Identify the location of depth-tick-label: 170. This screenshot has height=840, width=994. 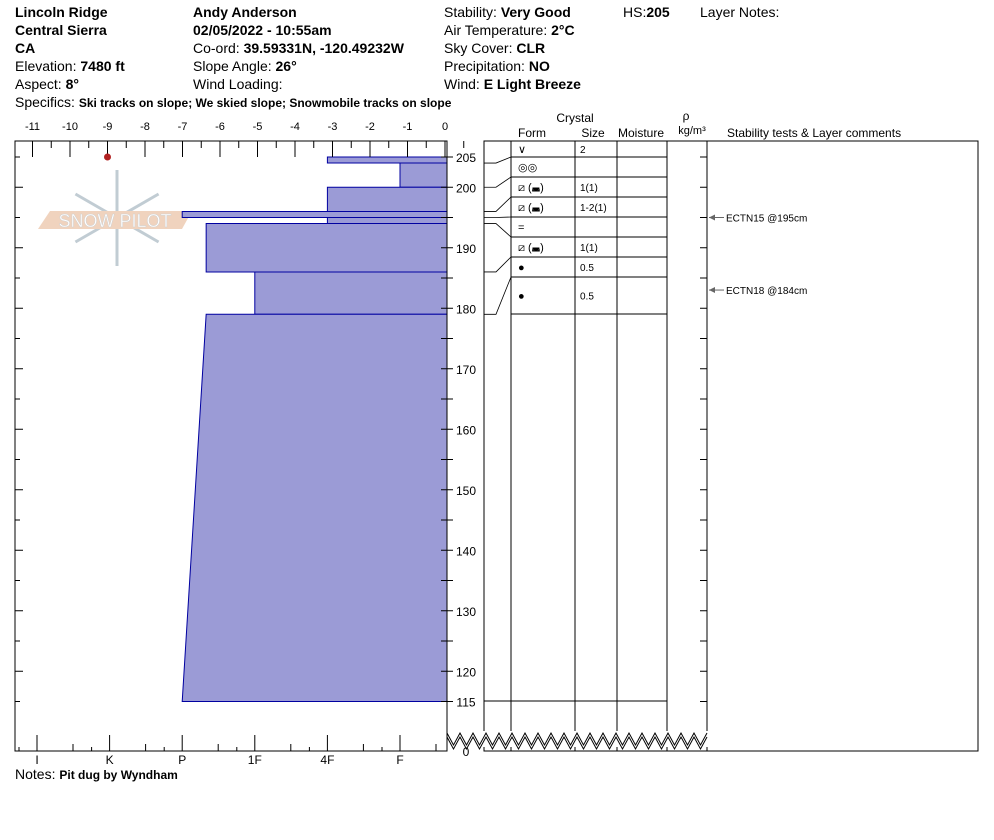
(466, 370).